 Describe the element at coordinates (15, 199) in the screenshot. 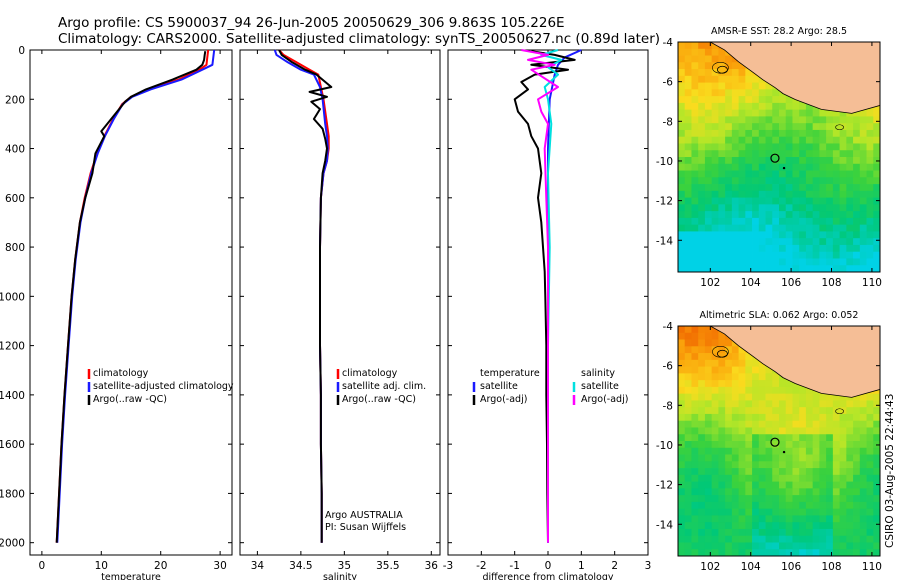

I see `y-tick-label: 600` at that location.